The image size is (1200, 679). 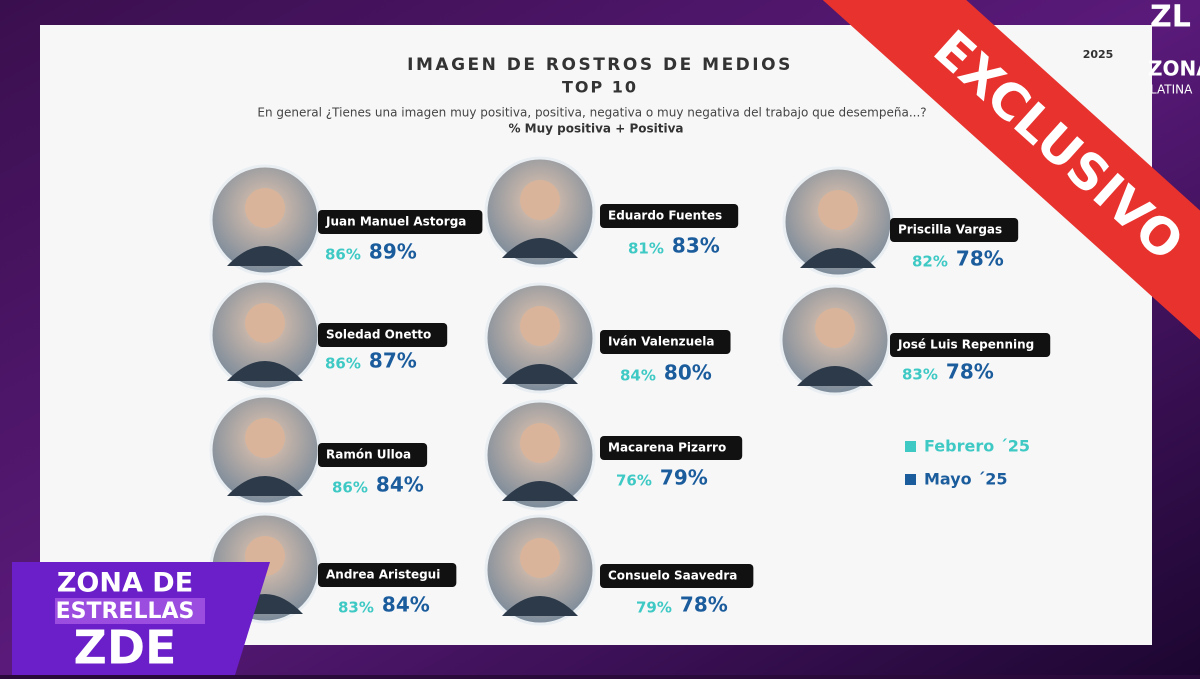 I want to click on may-value: 89%, so click(x=393, y=252).